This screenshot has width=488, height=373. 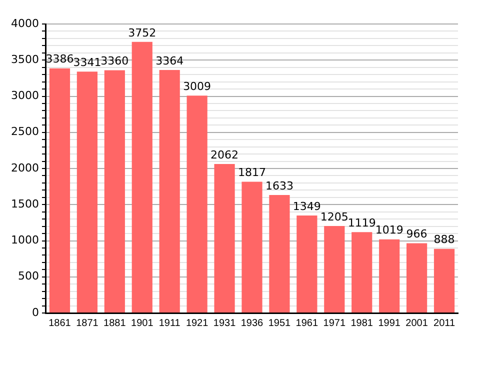 What do you see at coordinates (24, 131) in the screenshot?
I see `y-tick-label: 2500` at bounding box center [24, 131].